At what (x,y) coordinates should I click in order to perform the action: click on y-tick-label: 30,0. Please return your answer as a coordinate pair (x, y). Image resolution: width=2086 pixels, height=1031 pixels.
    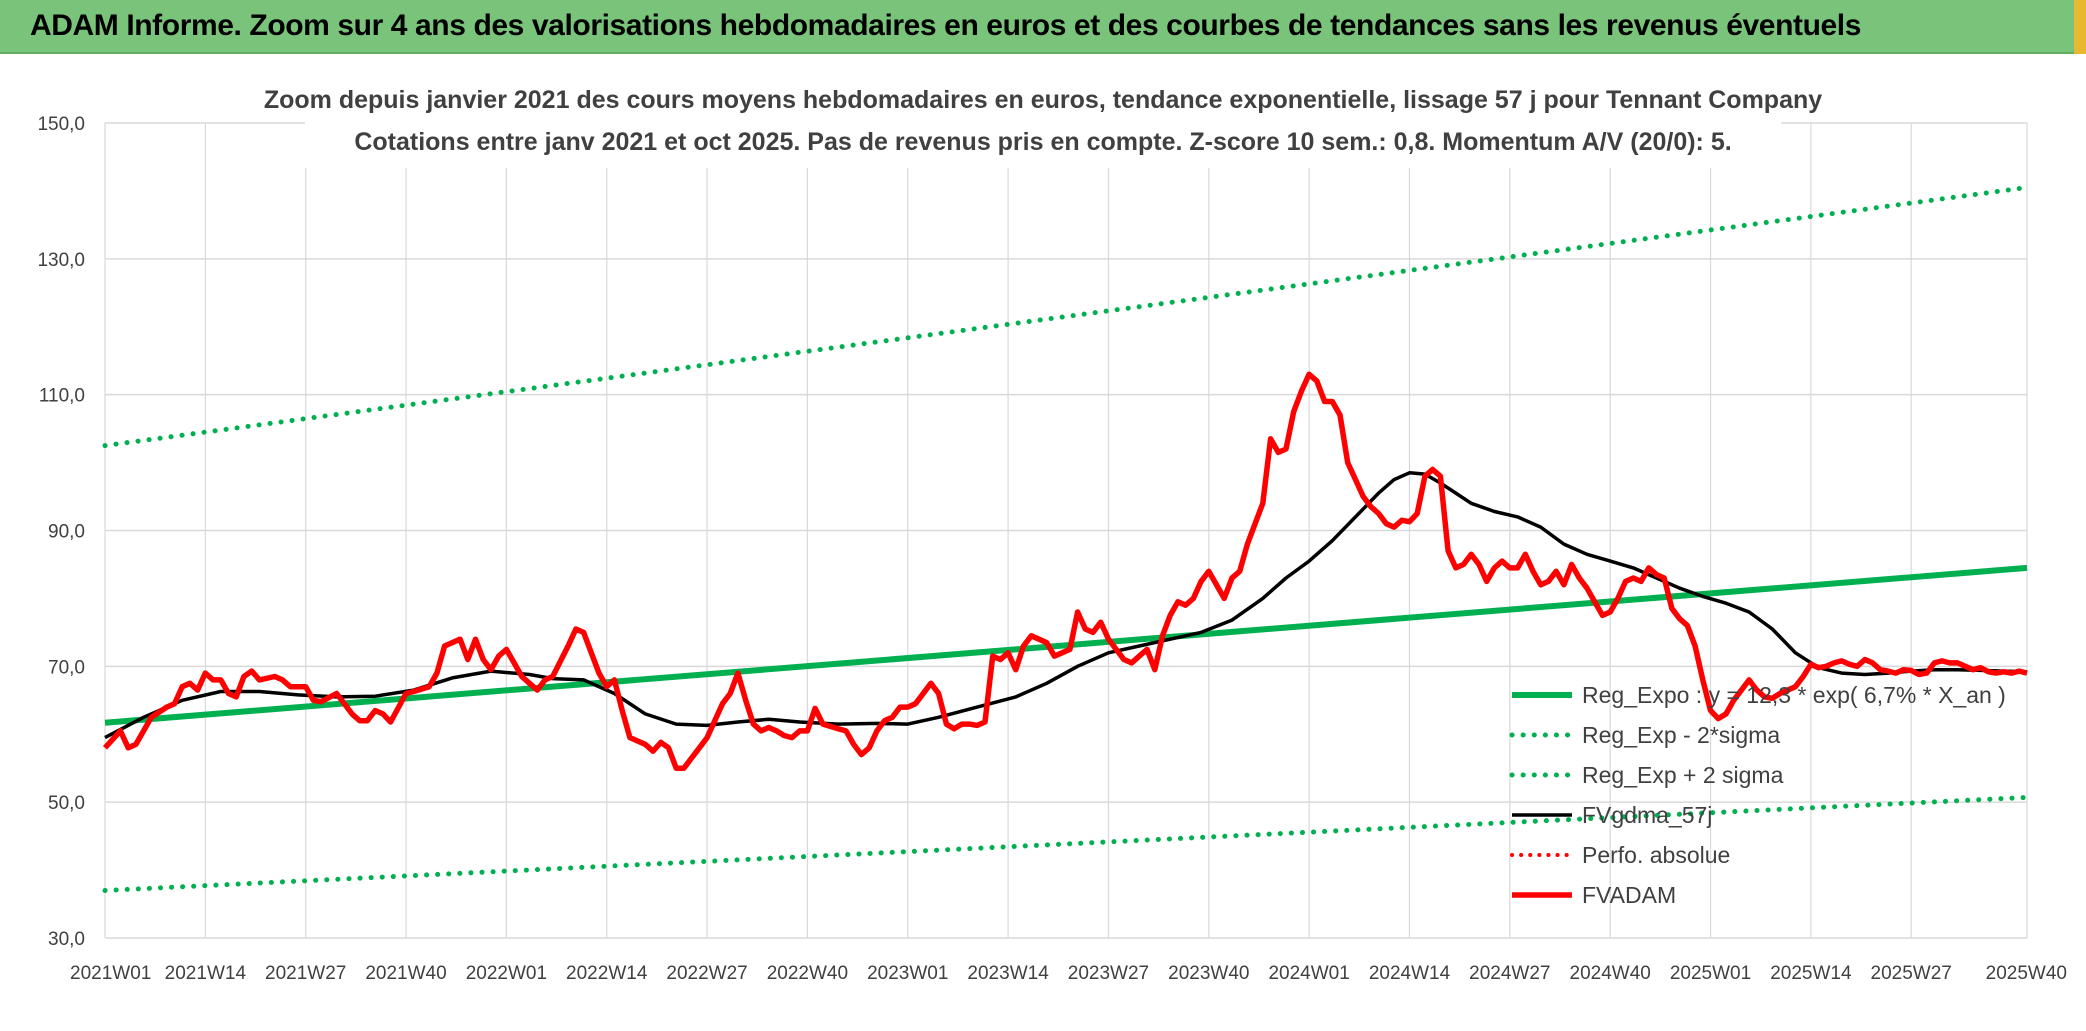
    Looking at the image, I should click on (66, 939).